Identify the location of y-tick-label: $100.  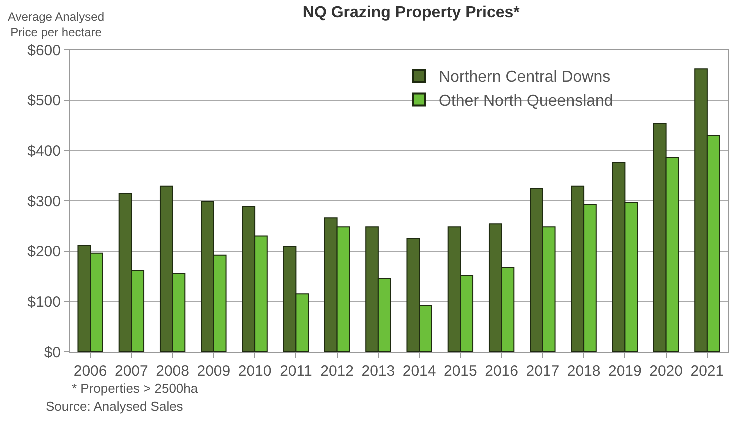
(44, 302).